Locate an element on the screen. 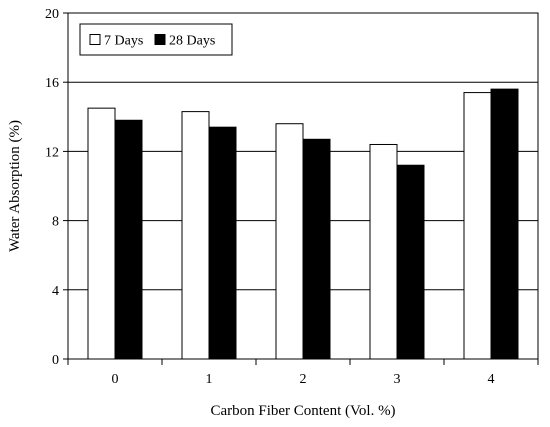  x-tick-label-2: 2 is located at coordinates (303, 379).